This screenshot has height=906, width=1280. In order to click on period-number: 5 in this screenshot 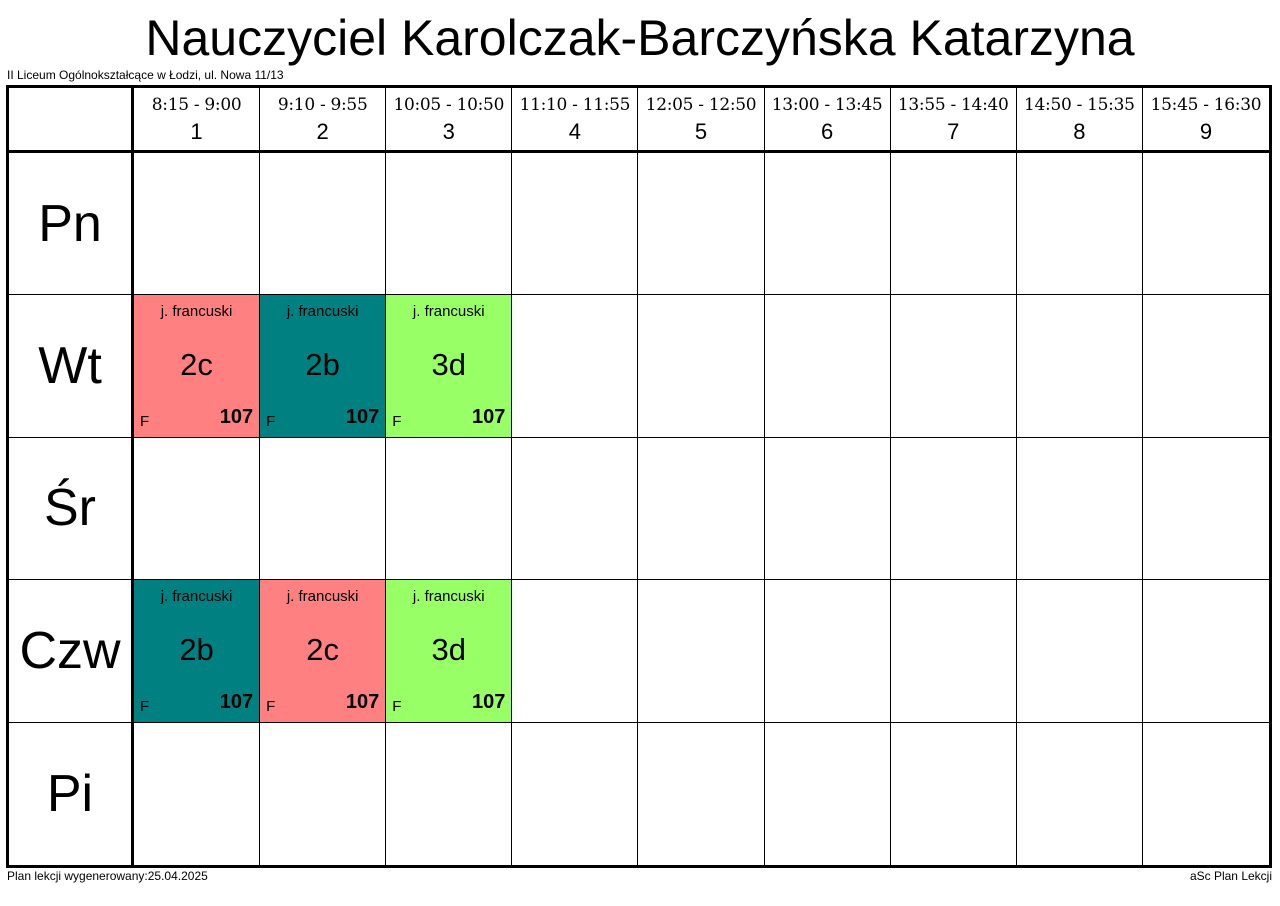, I will do `click(701, 131)`.